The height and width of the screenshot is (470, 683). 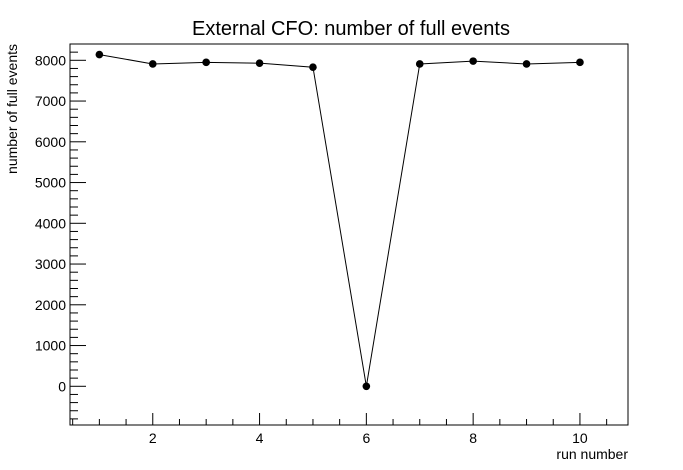 What do you see at coordinates (260, 438) in the screenshot?
I see `x-tick-label: 4` at bounding box center [260, 438].